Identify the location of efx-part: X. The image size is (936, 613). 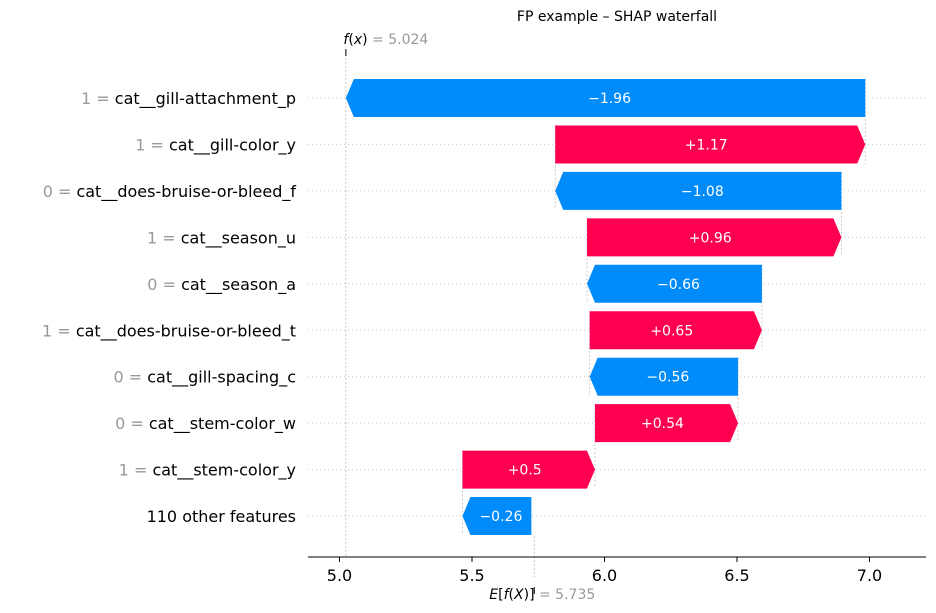
(518, 595).